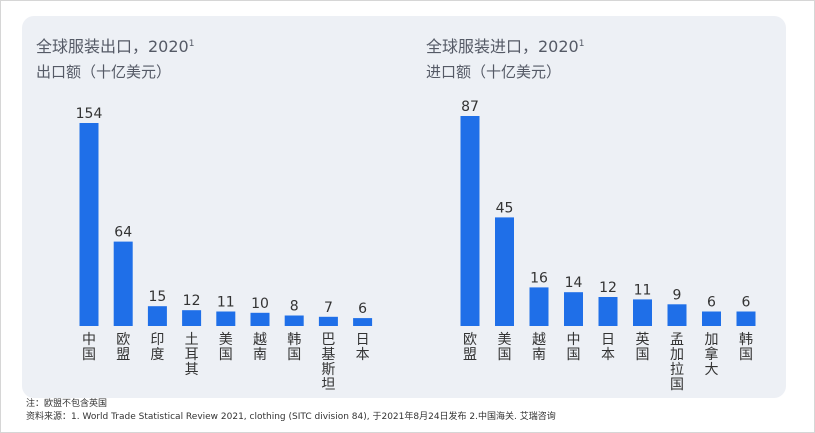 The image size is (815, 433). I want to click on data-label: 15, so click(157, 297).